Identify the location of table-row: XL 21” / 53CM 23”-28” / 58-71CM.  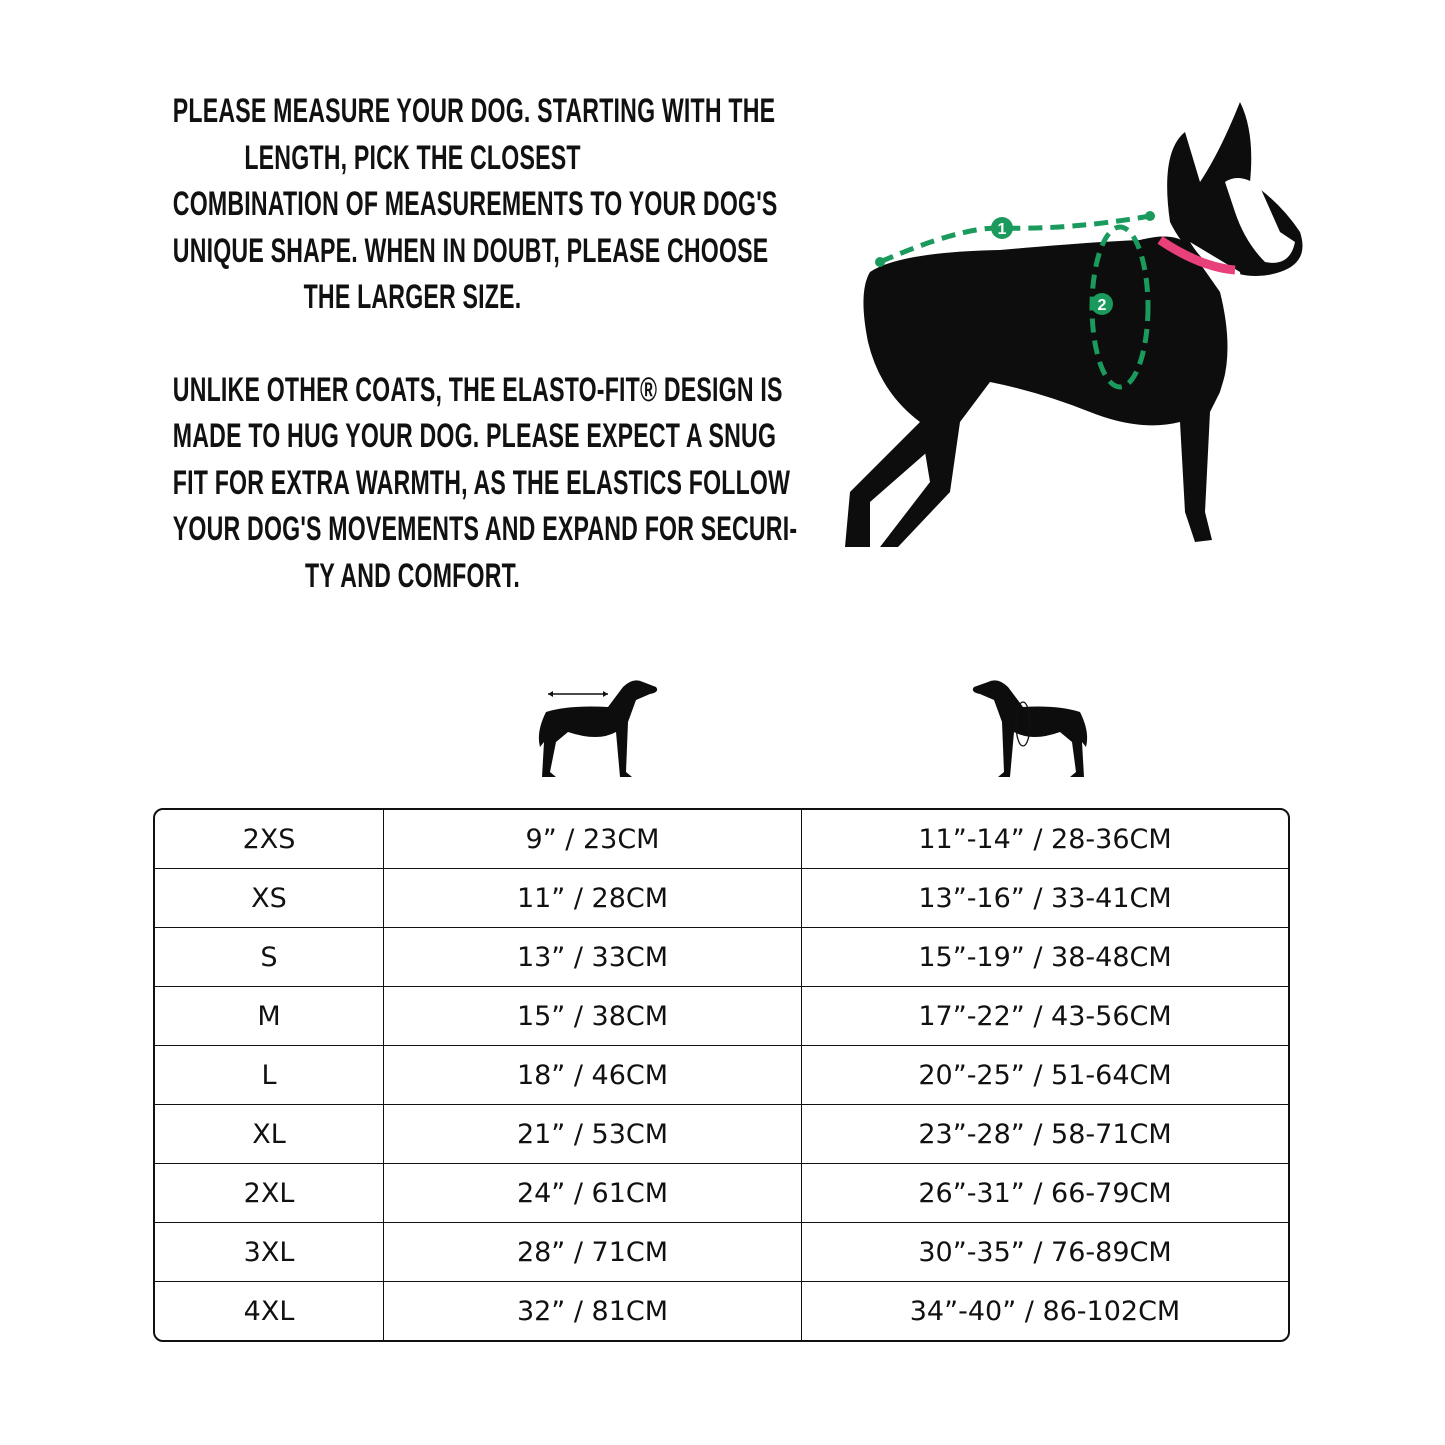
(721, 1134).